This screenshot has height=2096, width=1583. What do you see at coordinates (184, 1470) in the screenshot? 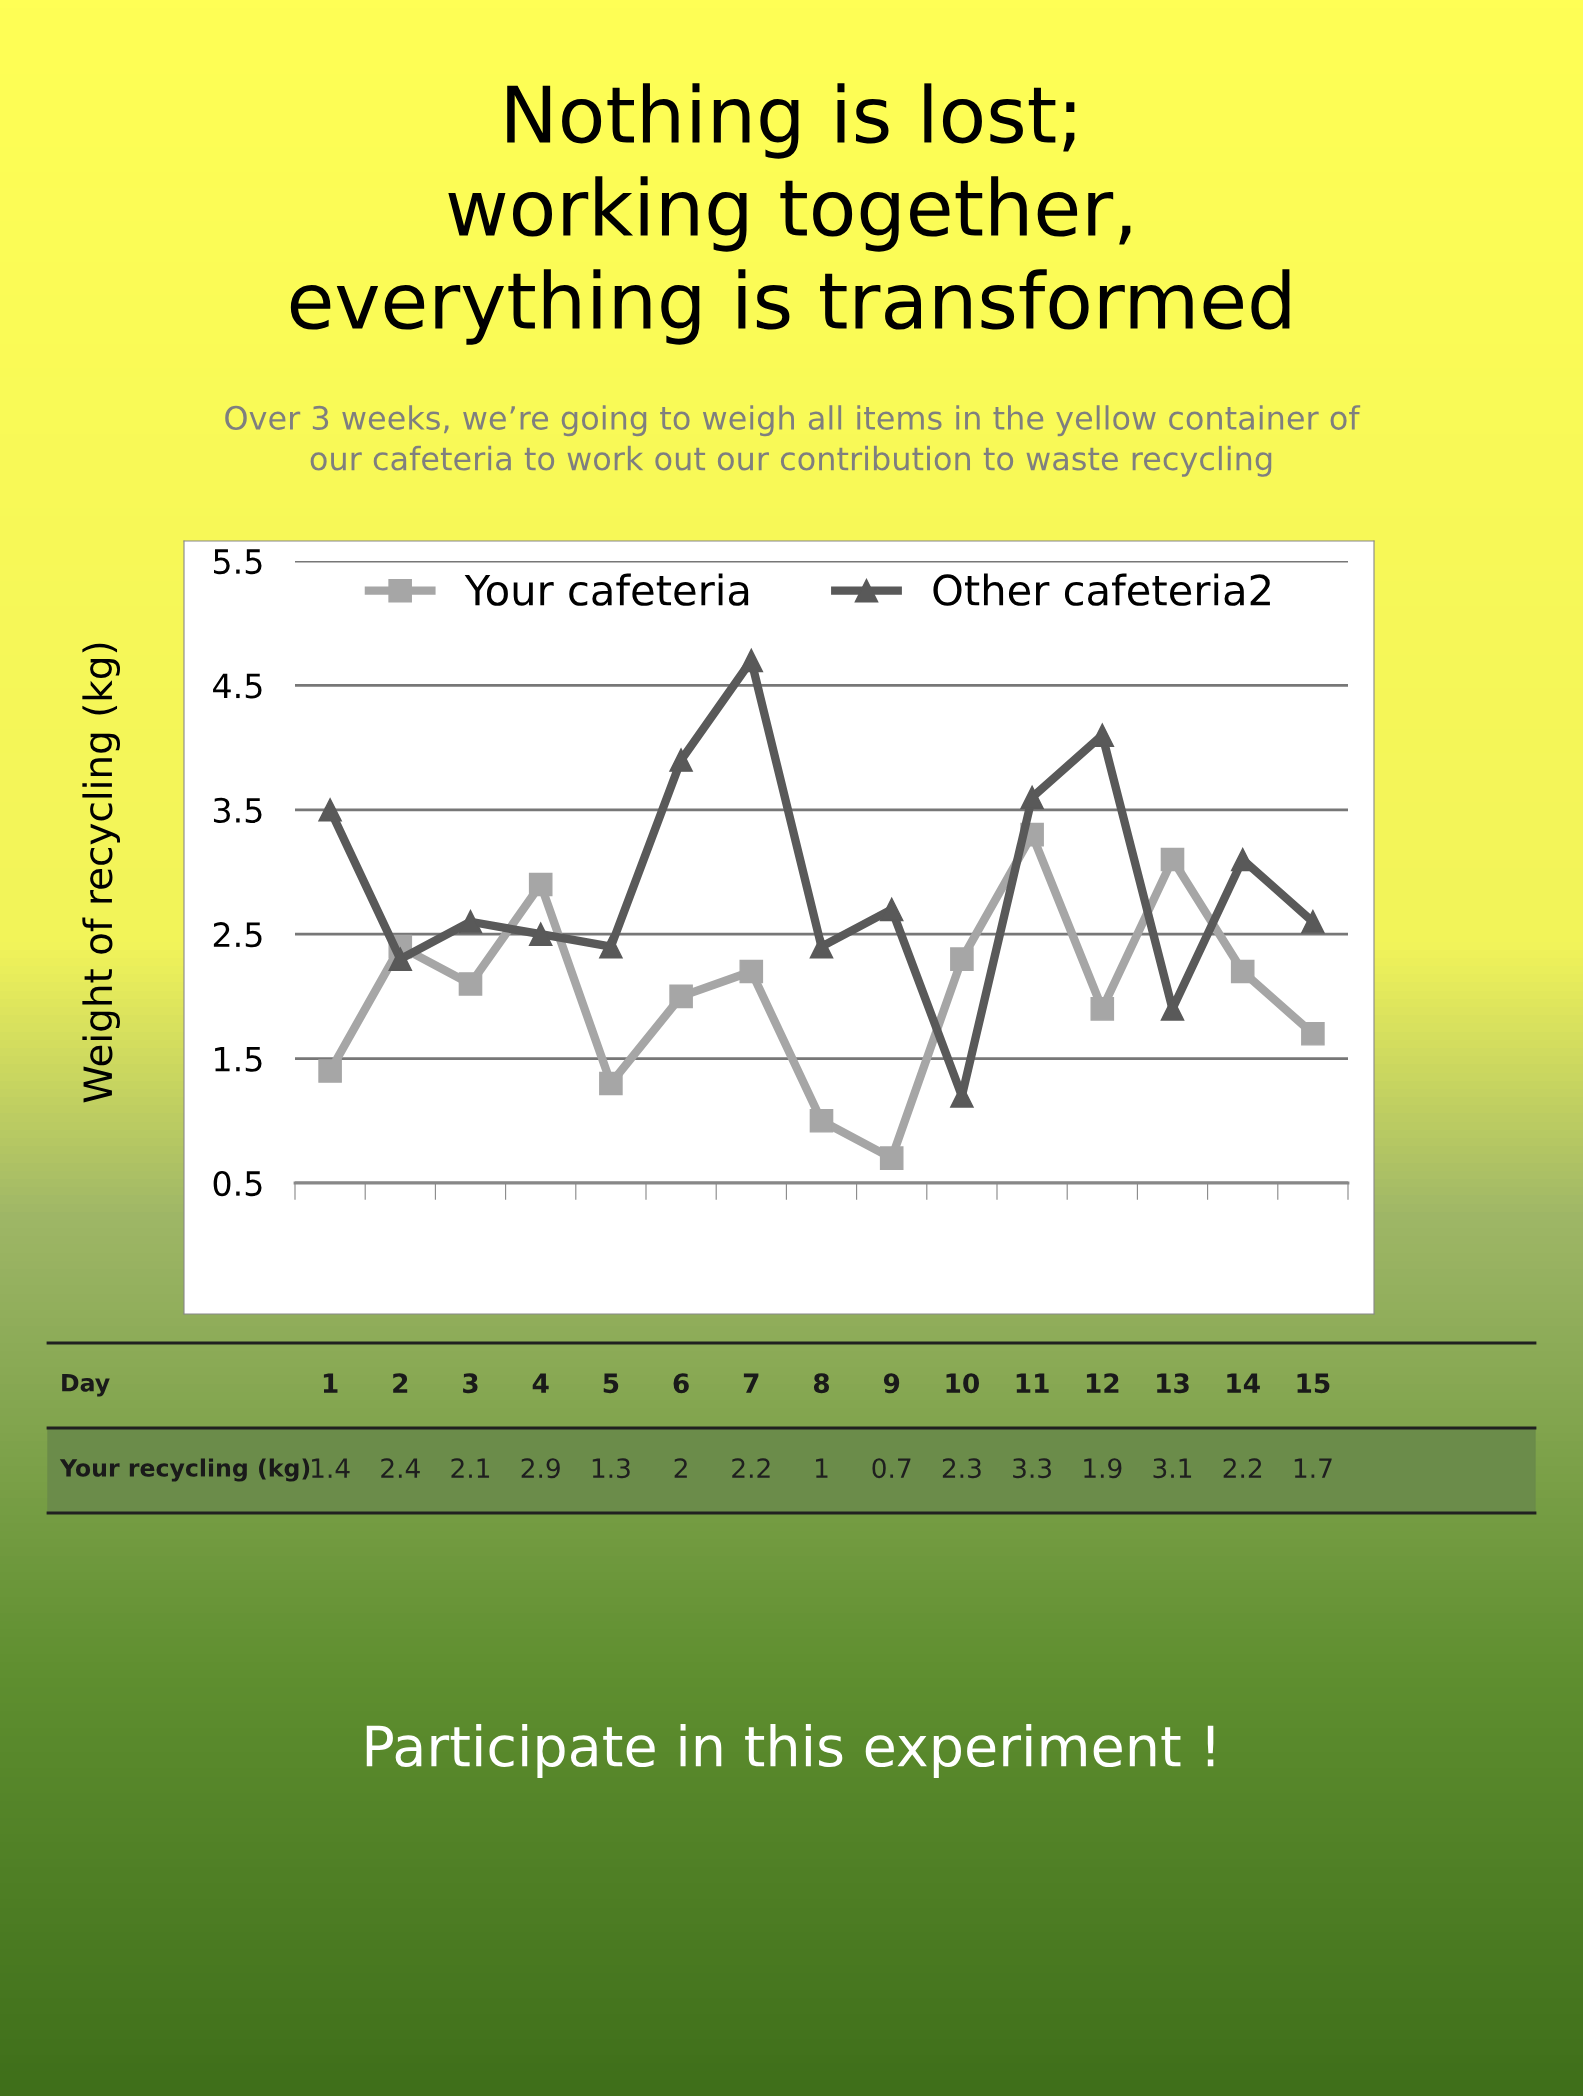
I see `text: Your recycling (kg)` at bounding box center [184, 1470].